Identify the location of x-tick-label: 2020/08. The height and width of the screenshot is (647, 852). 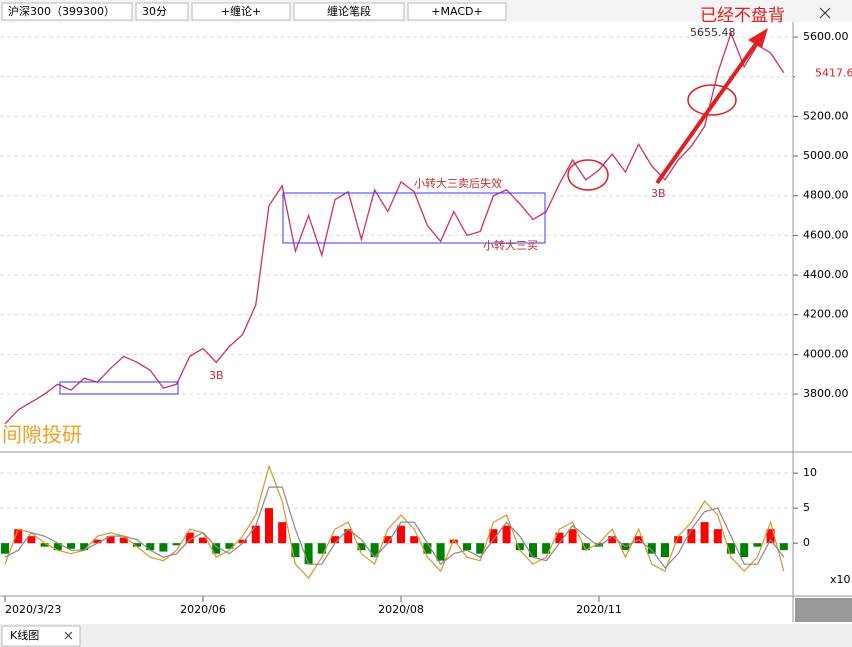
(401, 609).